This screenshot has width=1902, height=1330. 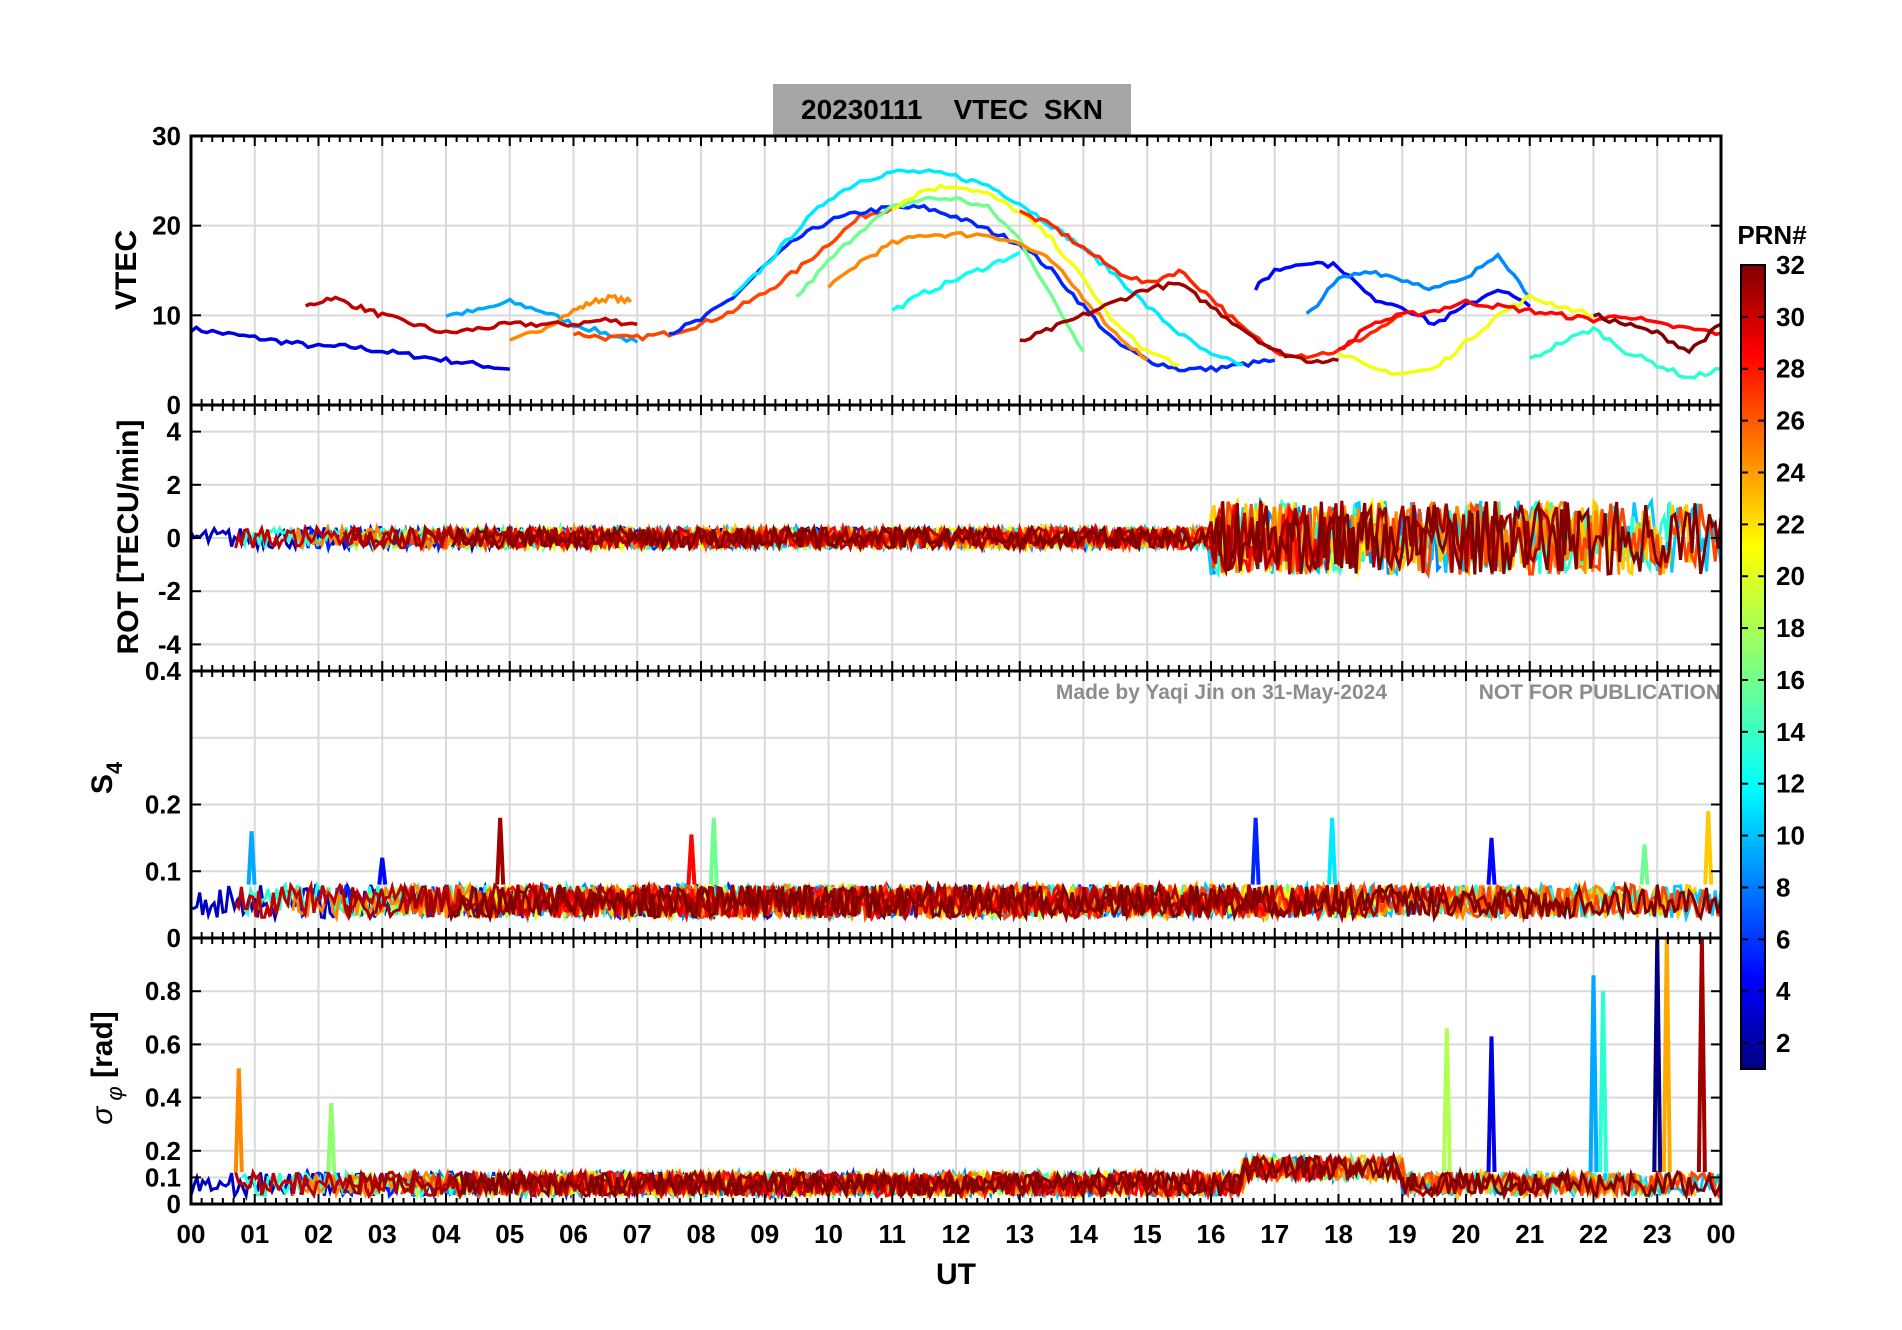 What do you see at coordinates (1783, 939) in the screenshot?
I see `colorbar-tick-label: 6` at bounding box center [1783, 939].